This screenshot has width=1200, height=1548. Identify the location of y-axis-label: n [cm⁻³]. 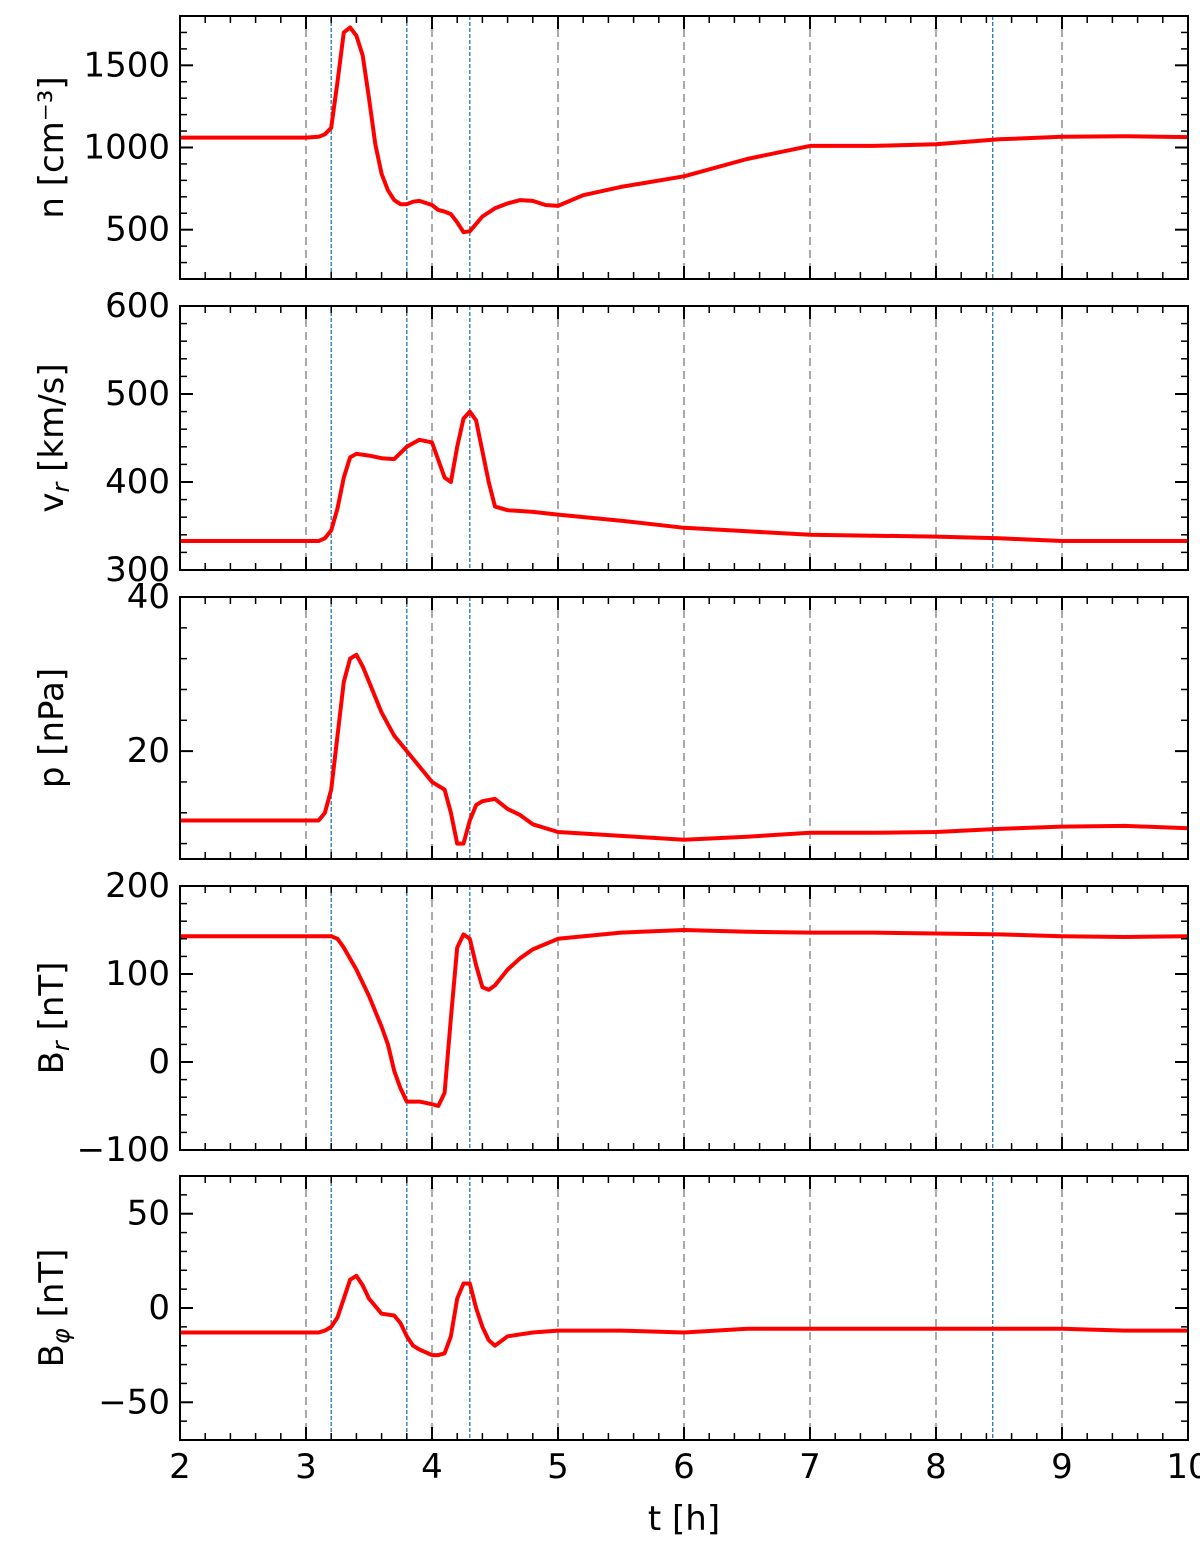
(52, 147).